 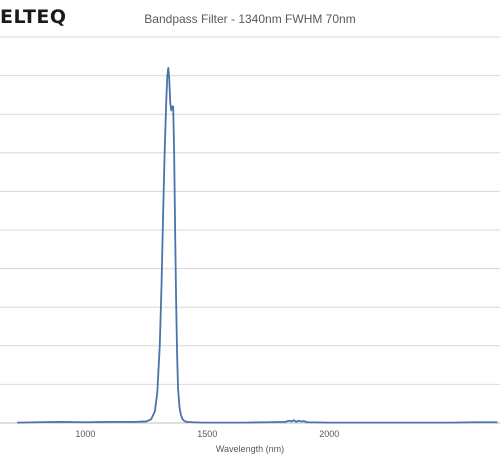 I want to click on x-tick-label: 2000, so click(x=329, y=434).